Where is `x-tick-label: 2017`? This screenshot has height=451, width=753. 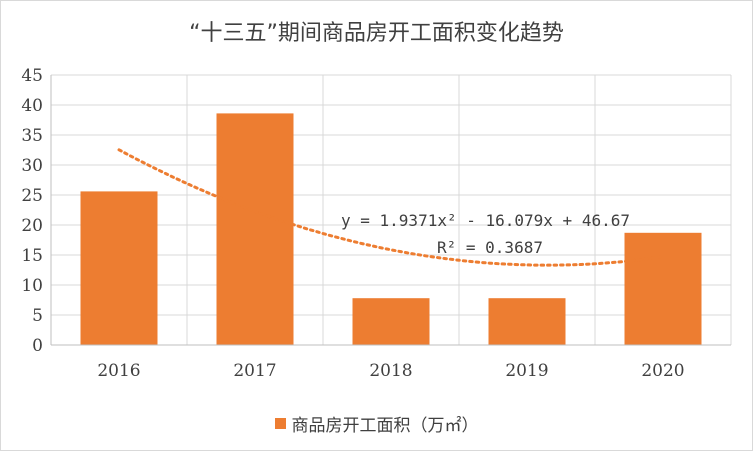 x-tick-label: 2017 is located at coordinates (254, 371).